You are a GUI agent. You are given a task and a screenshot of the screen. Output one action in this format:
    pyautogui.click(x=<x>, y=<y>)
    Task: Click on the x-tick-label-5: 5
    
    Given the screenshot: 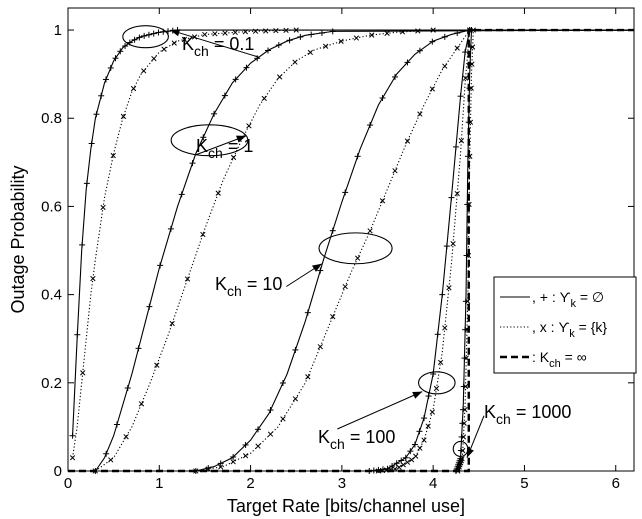 What is the action you would take?
    pyautogui.click(x=524, y=483)
    